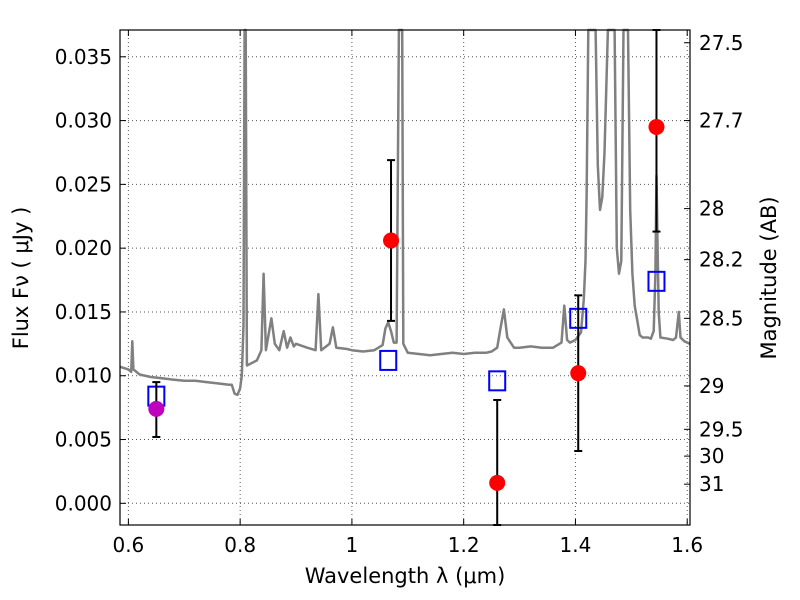  Describe the element at coordinates (576, 545) in the screenshot. I see `x-tick-label: 1.4` at that location.